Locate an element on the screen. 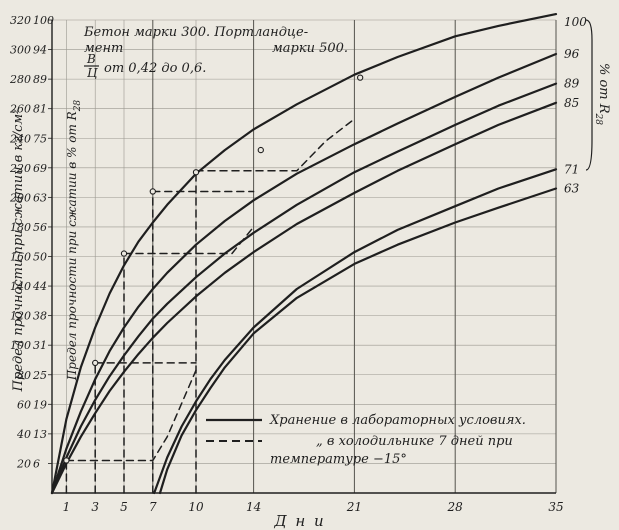  y-axis-label-pct: Предел прочности при сжатии в % от R28 is located at coordinates (74, 241).